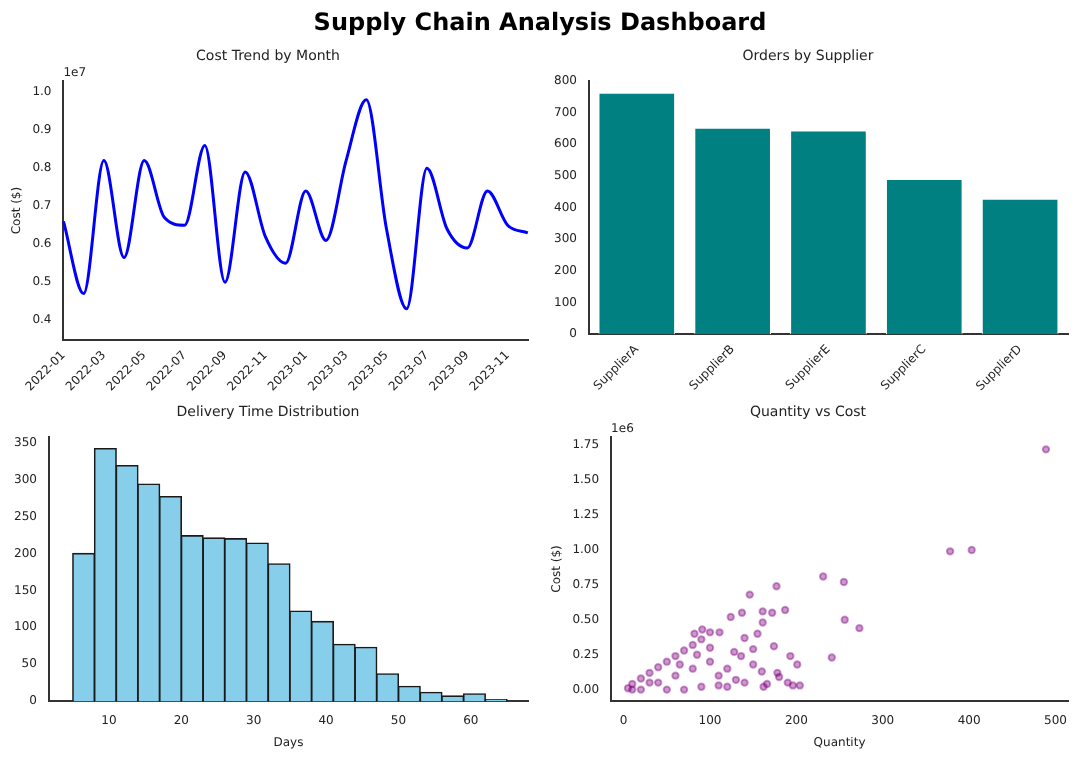  I want to click on text: Supply Chain Analysis Dashboard, so click(540, 23).